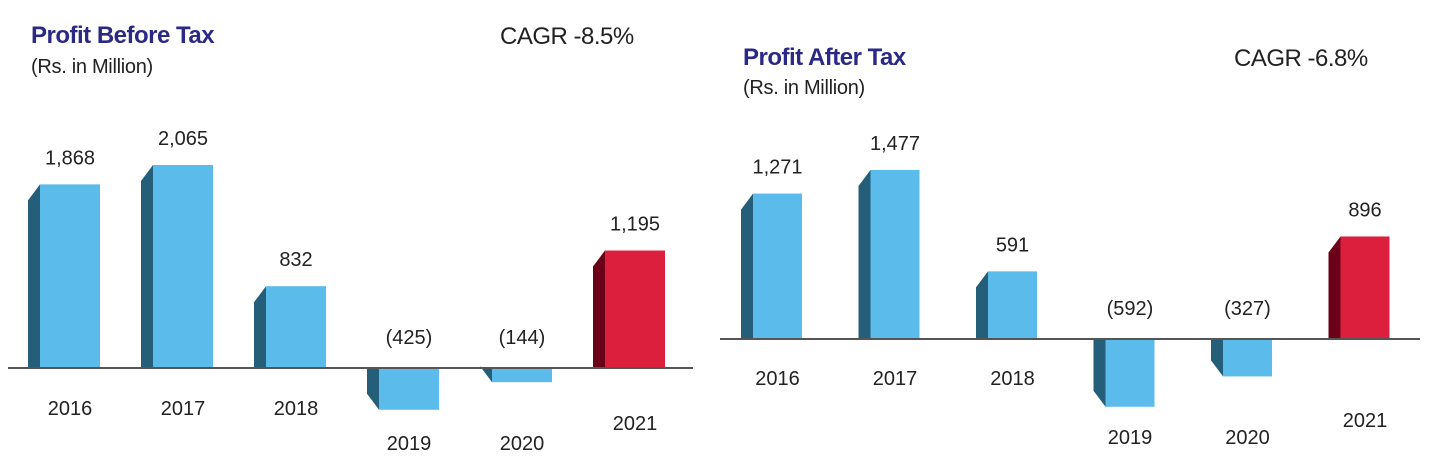 This screenshot has height=467, width=1431. I want to click on cagr-annotation: CAGR -6.8%, so click(1301, 58).